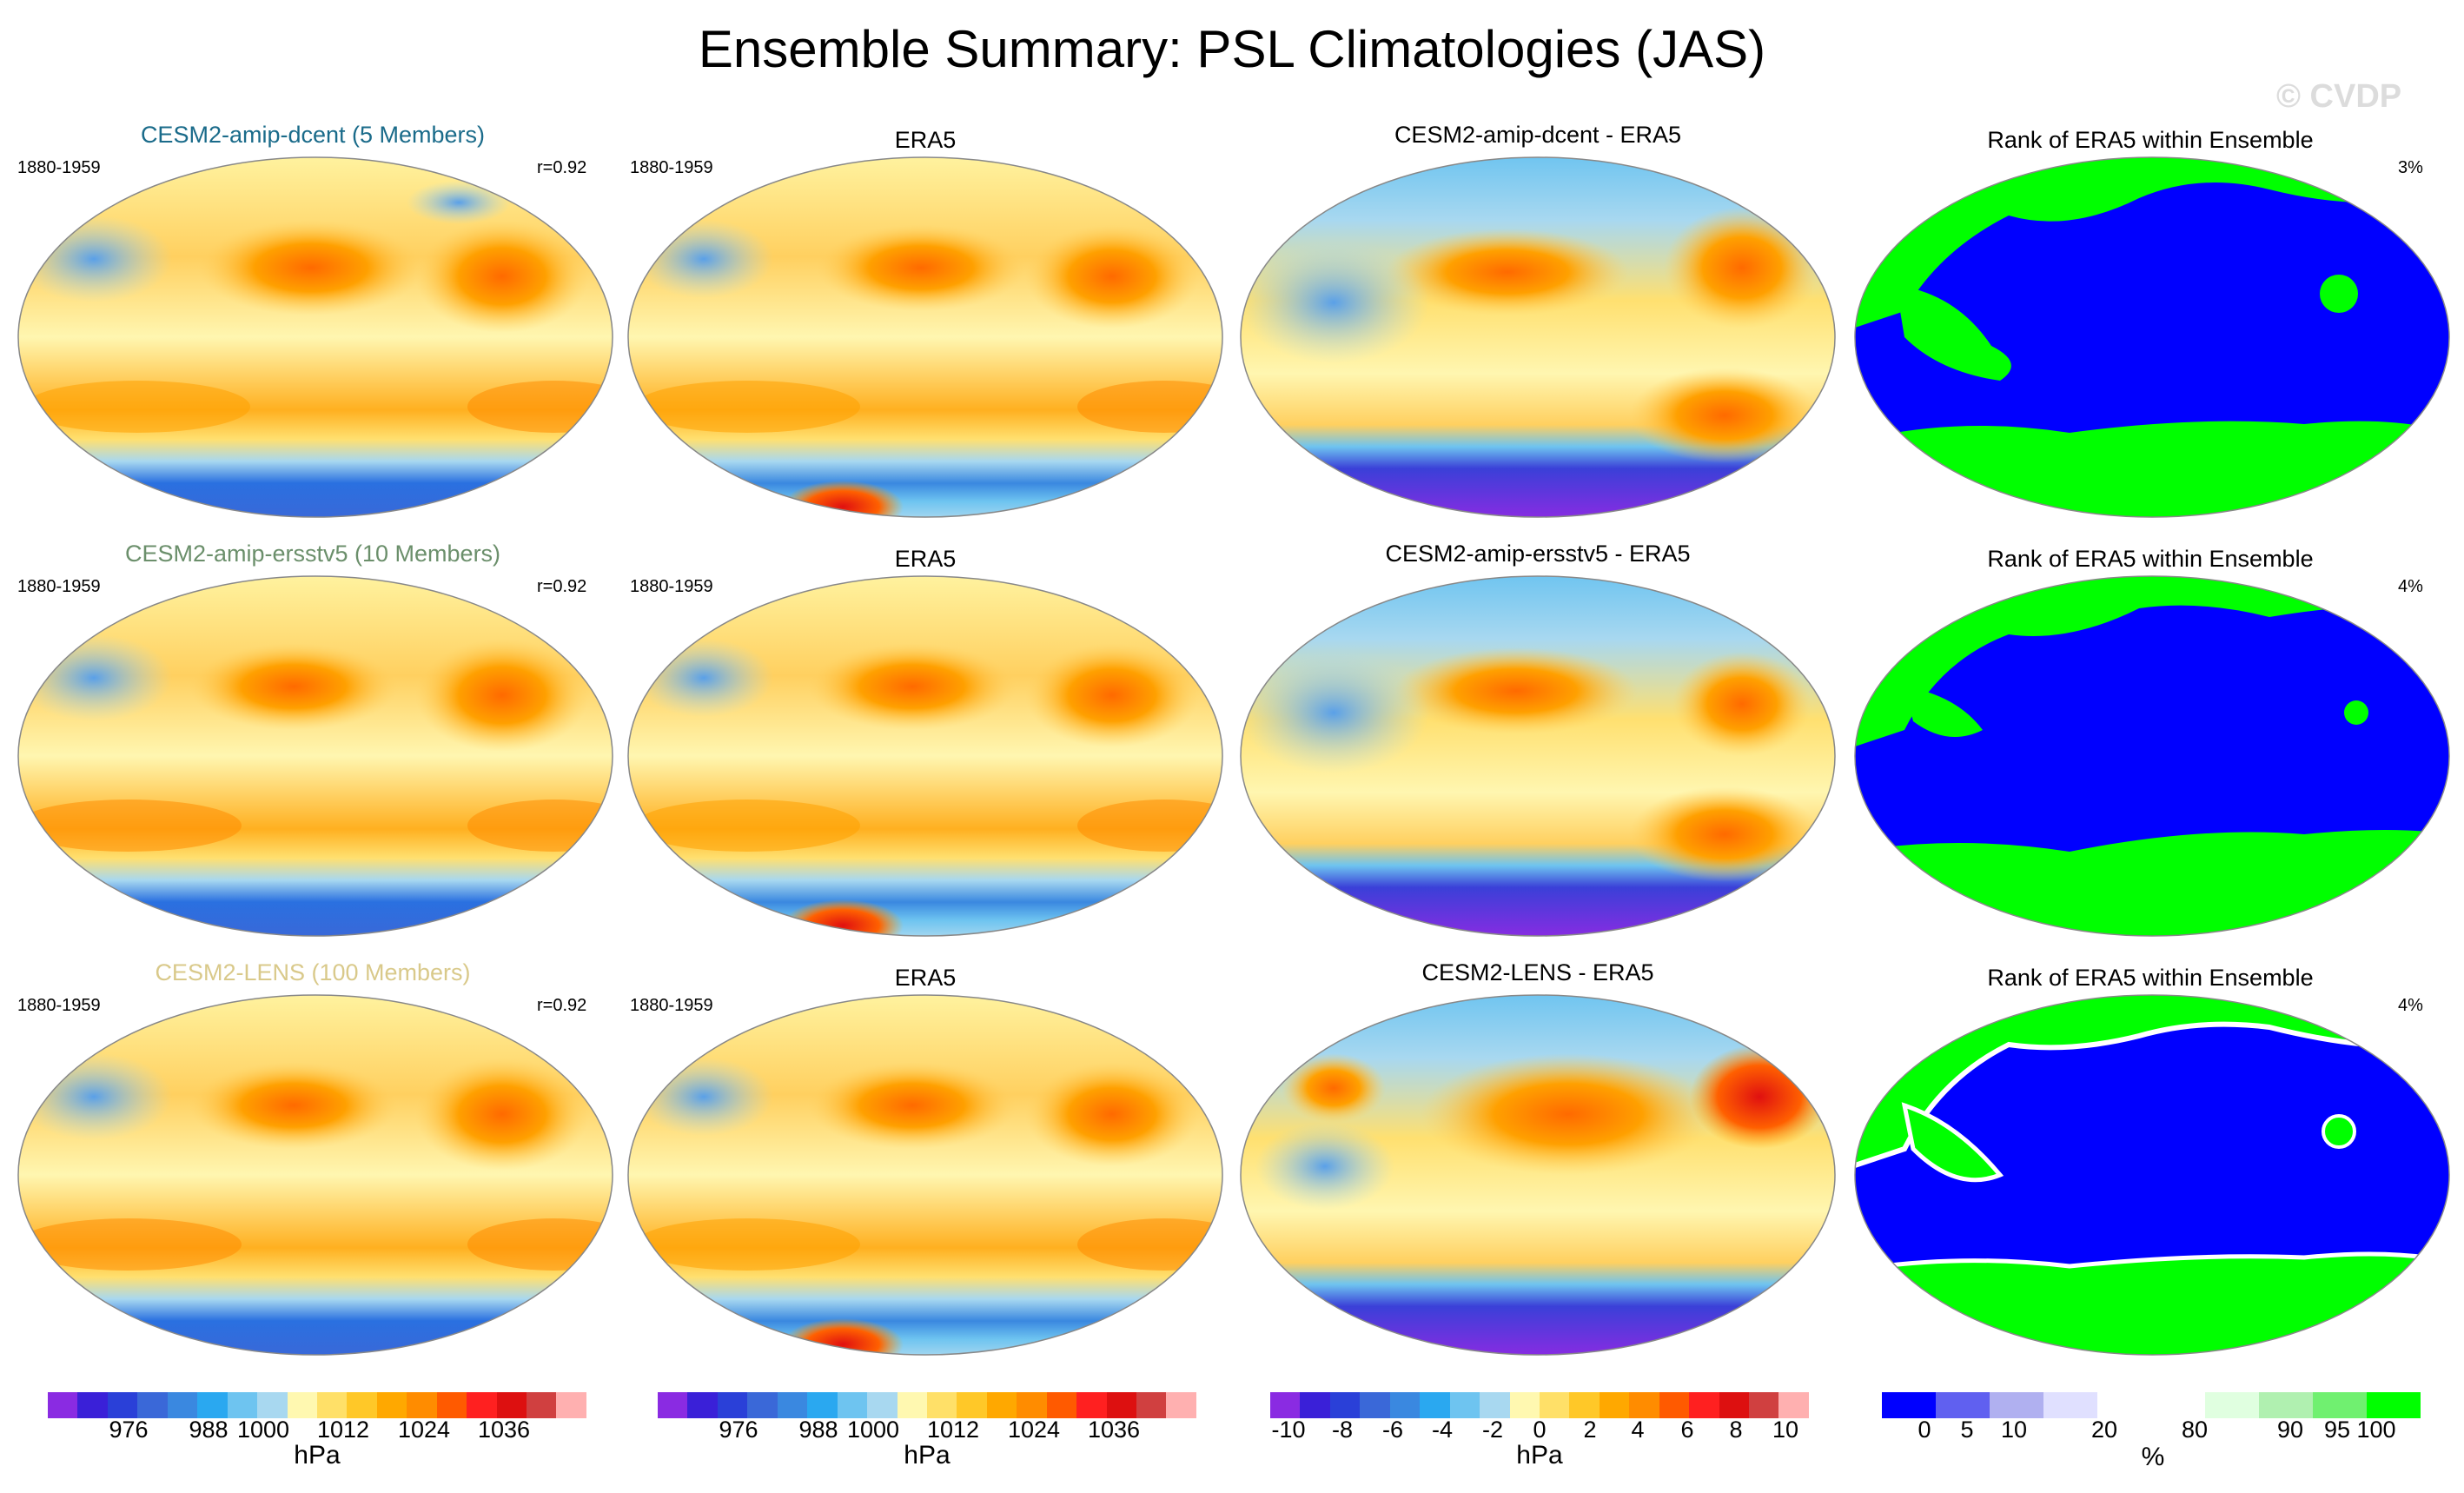 This screenshot has width=2464, height=1493. Describe the element at coordinates (1492, 1430) in the screenshot. I see `cb2-tick: -2` at that location.